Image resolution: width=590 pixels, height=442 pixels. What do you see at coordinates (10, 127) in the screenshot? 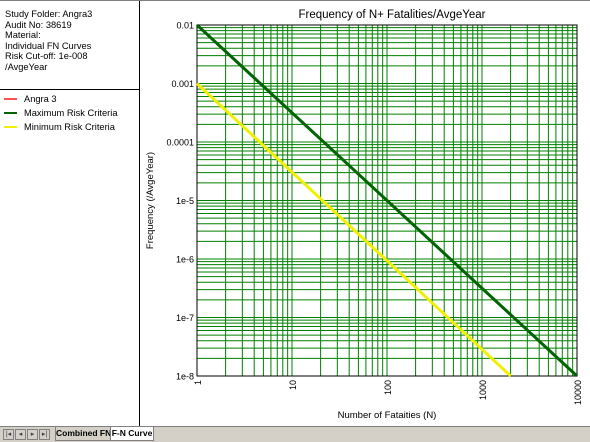
I see `legend-swatch-min-risk` at bounding box center [10, 127].